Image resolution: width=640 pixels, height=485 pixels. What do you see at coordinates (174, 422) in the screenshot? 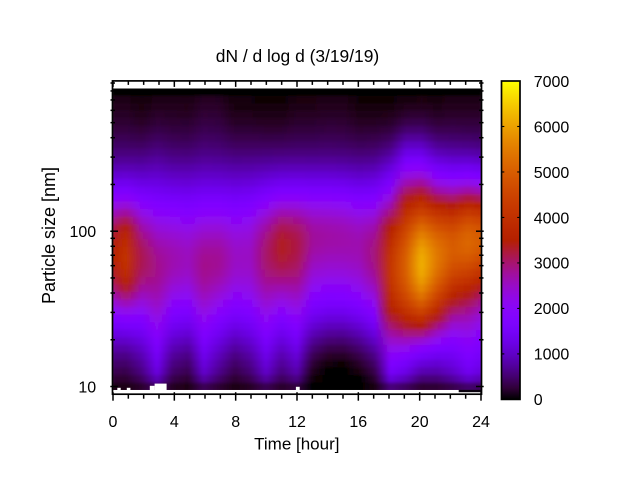
I see `svg-text: 4` at bounding box center [174, 422].